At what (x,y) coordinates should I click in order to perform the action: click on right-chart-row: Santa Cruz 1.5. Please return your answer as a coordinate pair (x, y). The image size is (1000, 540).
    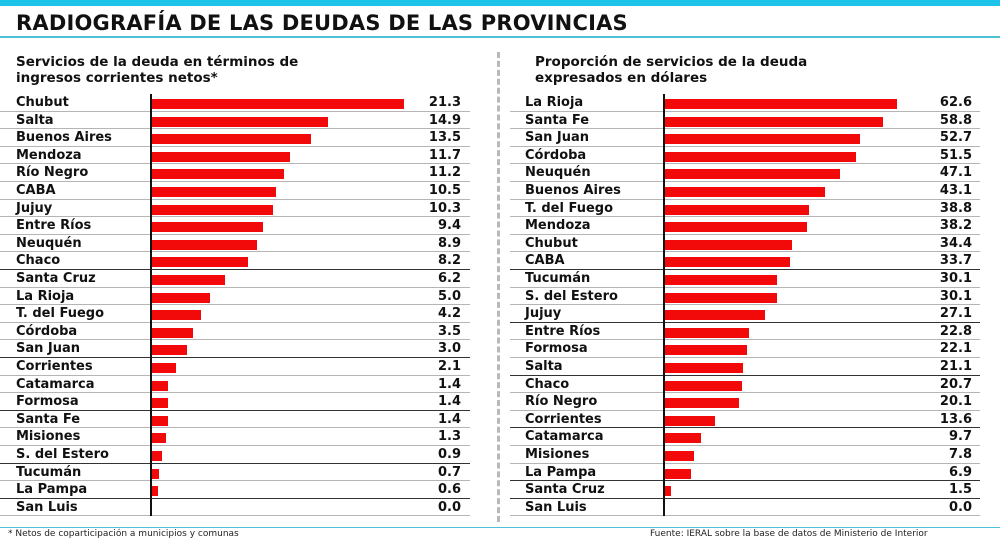
    Looking at the image, I should click on (745, 490).